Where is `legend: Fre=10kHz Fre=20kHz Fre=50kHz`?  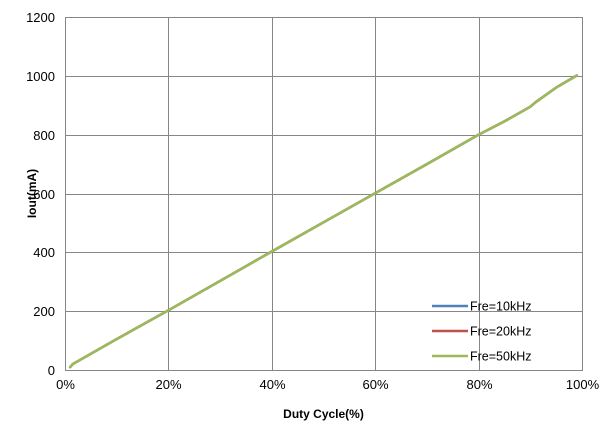
legend: Fre=10kHz Fre=20kHz Fre=50kHz is located at coordinates (481, 332).